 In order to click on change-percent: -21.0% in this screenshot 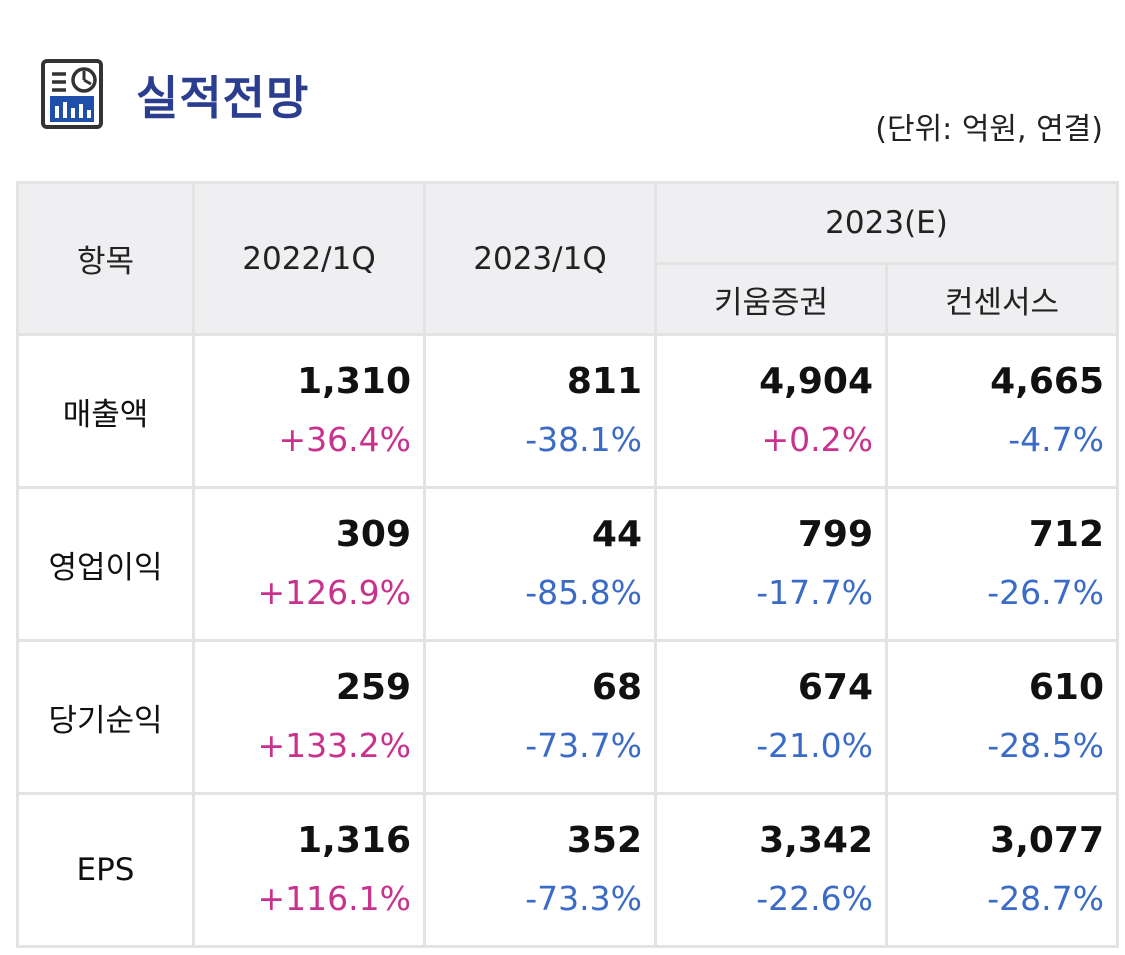, I will do `click(814, 745)`.